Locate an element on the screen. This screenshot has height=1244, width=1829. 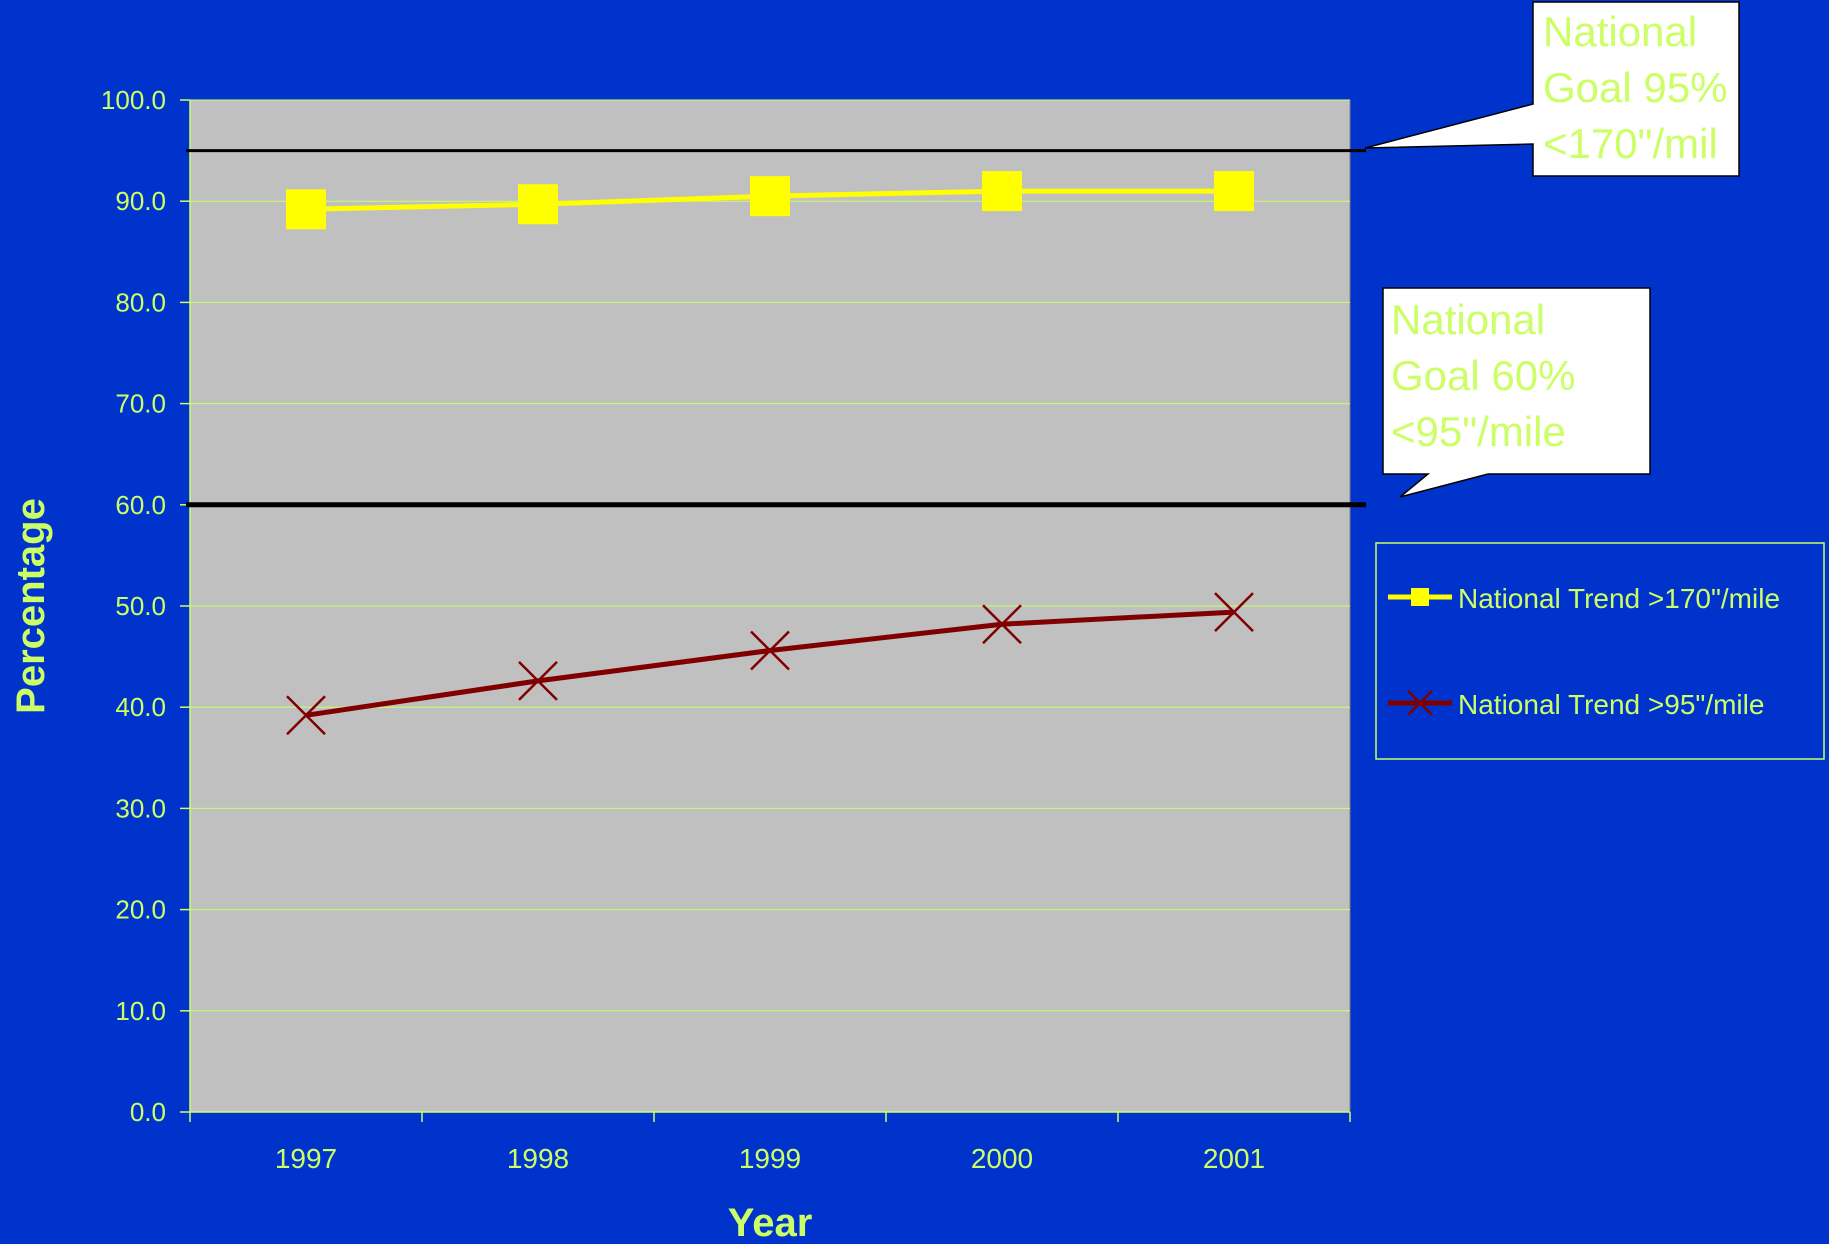
data-point-1-1997 is located at coordinates (306, 715).